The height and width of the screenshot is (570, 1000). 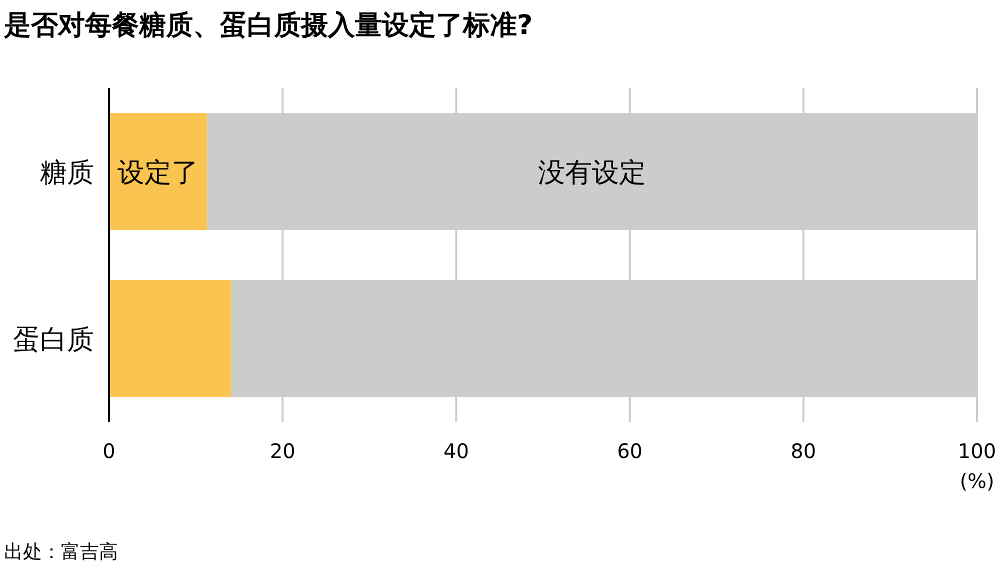 I want to click on y-tick-label: 蛋白质, so click(x=53, y=340).